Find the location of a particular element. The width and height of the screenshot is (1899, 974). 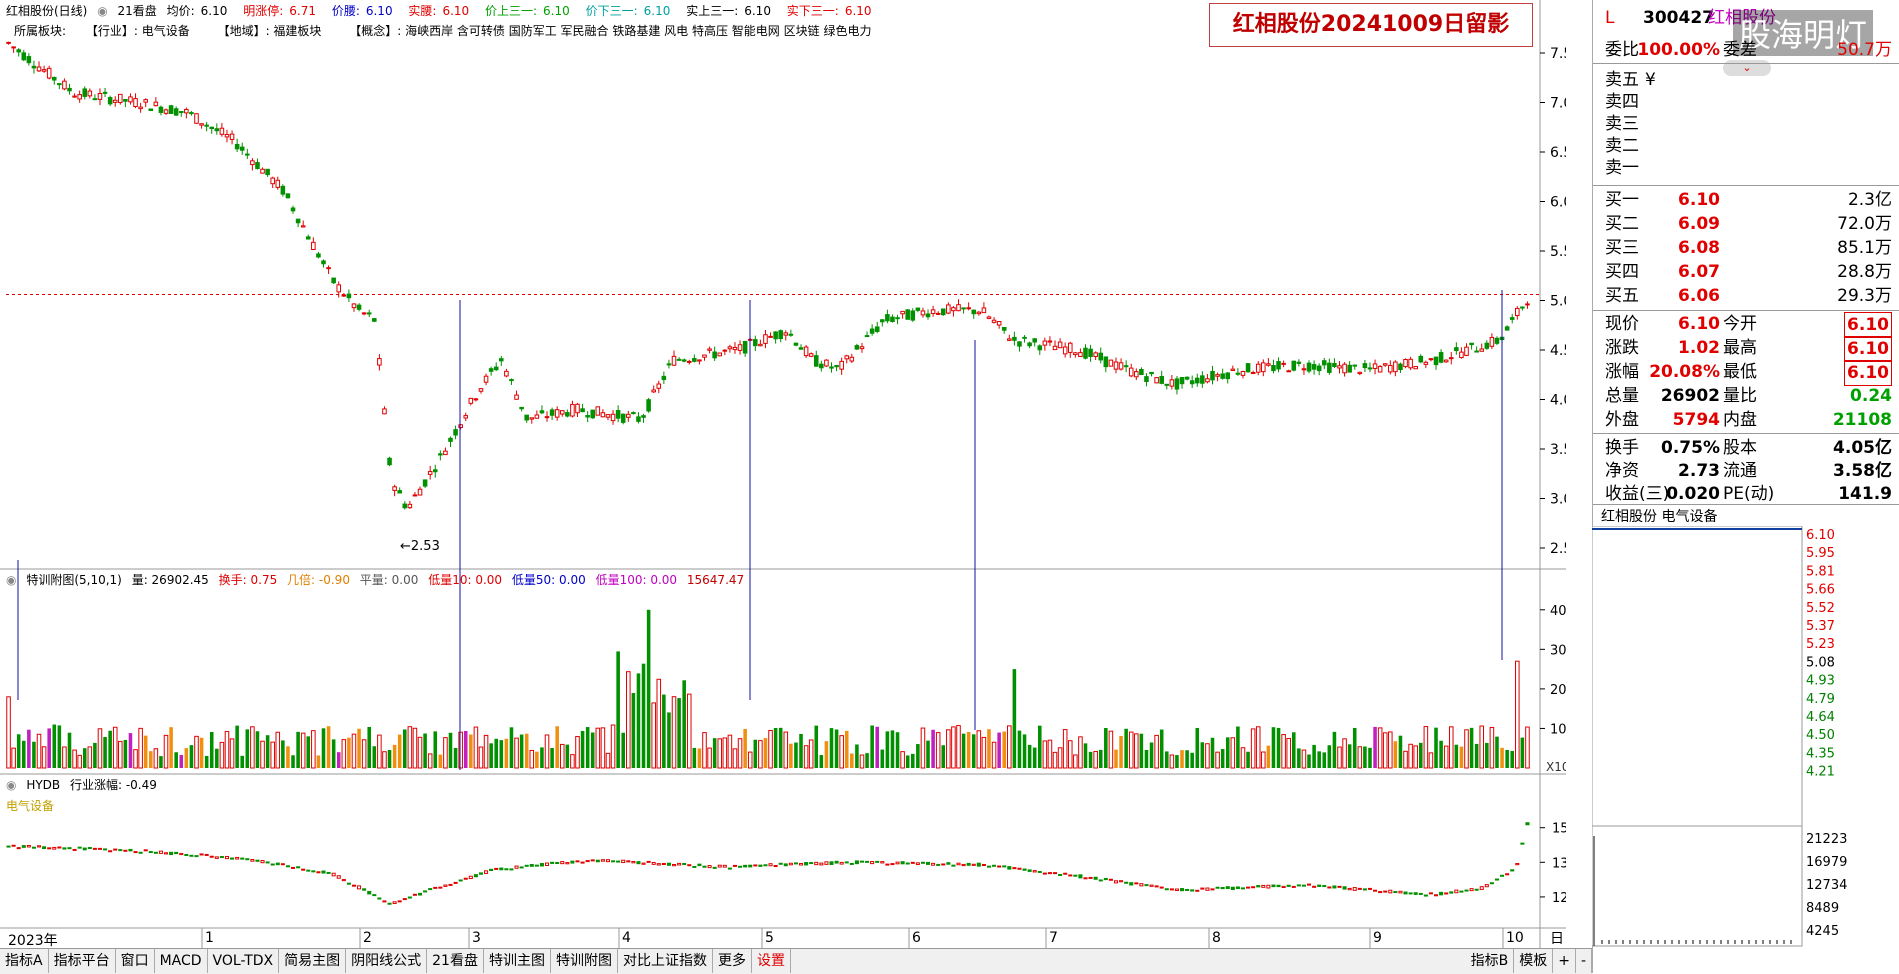

mini-frame is located at coordinates (1697, 736).